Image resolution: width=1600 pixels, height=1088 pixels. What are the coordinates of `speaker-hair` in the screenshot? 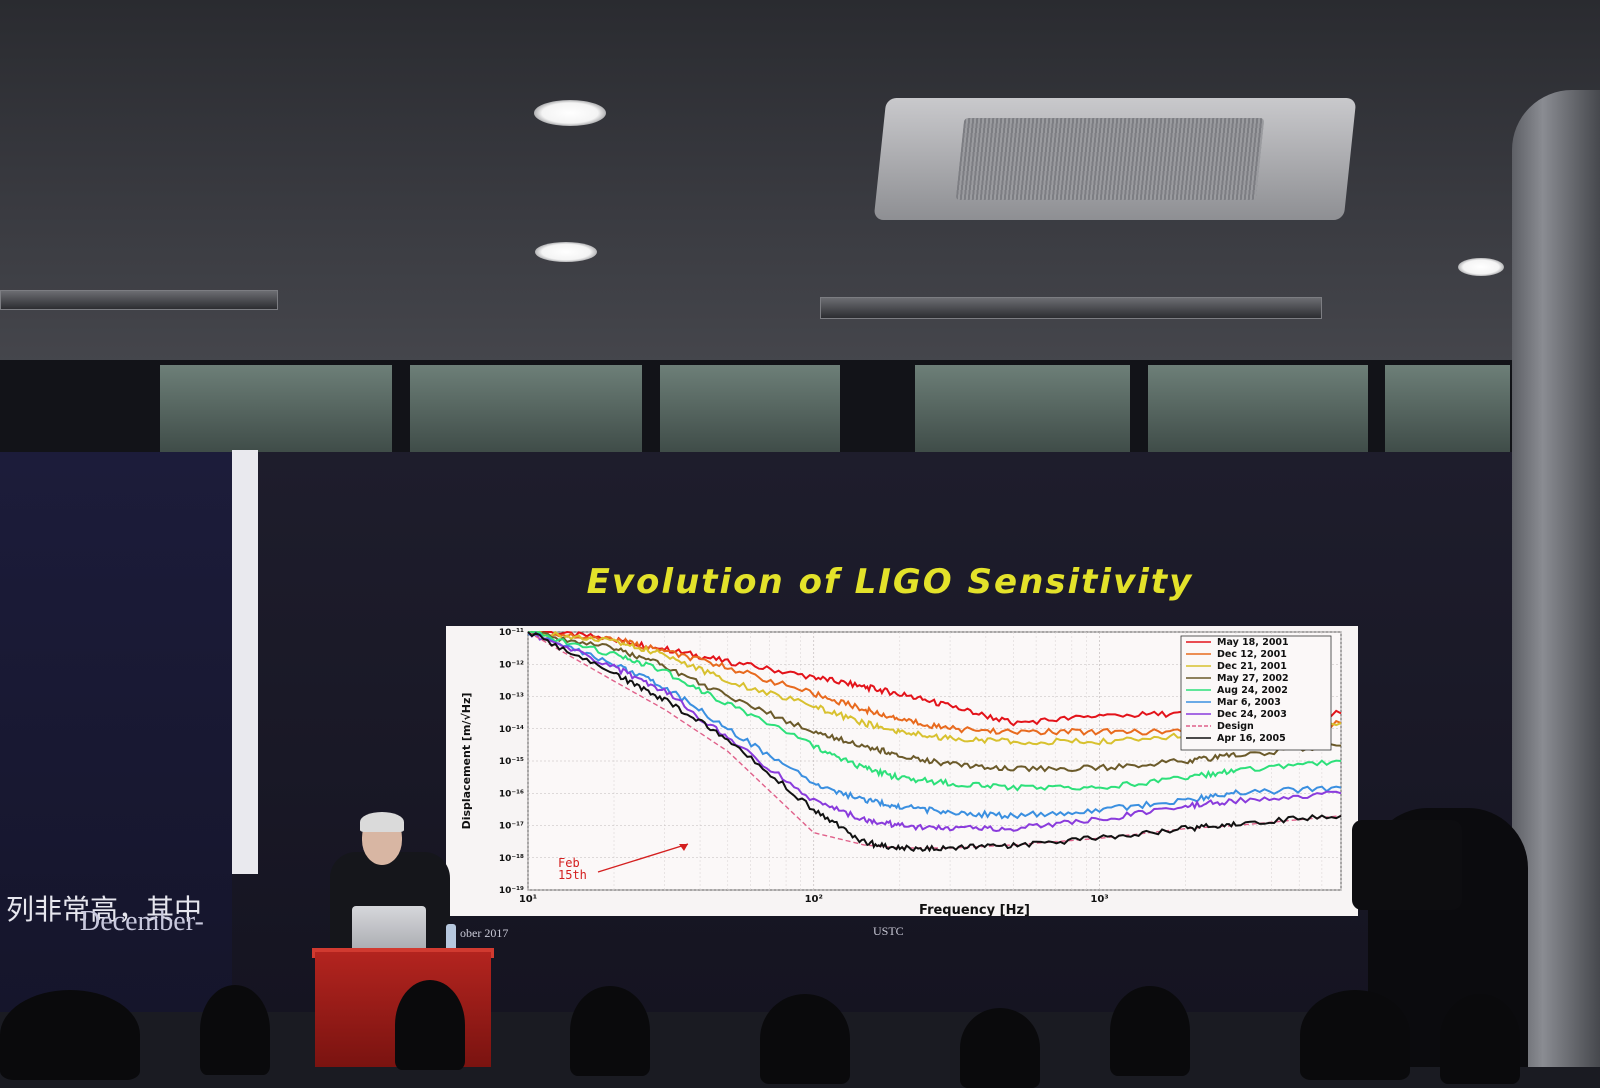 It's located at (382, 822).